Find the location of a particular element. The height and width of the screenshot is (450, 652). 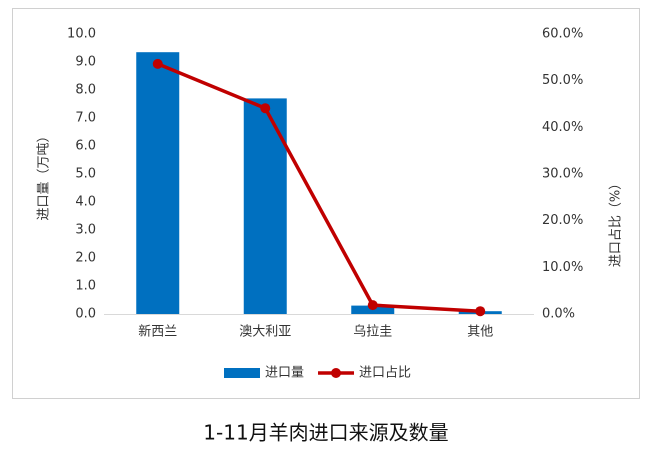

y-tick-label: 2.0 is located at coordinates (85, 258).